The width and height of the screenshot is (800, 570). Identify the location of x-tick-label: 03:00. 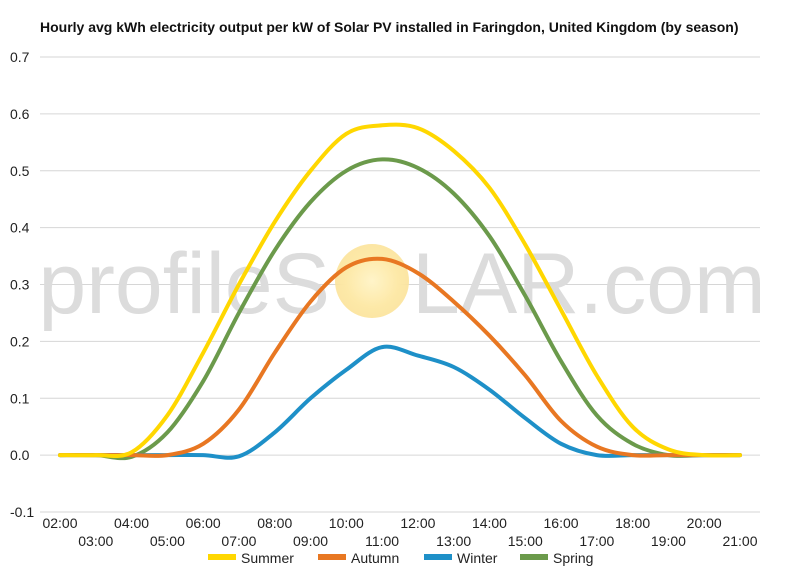
(95, 541).